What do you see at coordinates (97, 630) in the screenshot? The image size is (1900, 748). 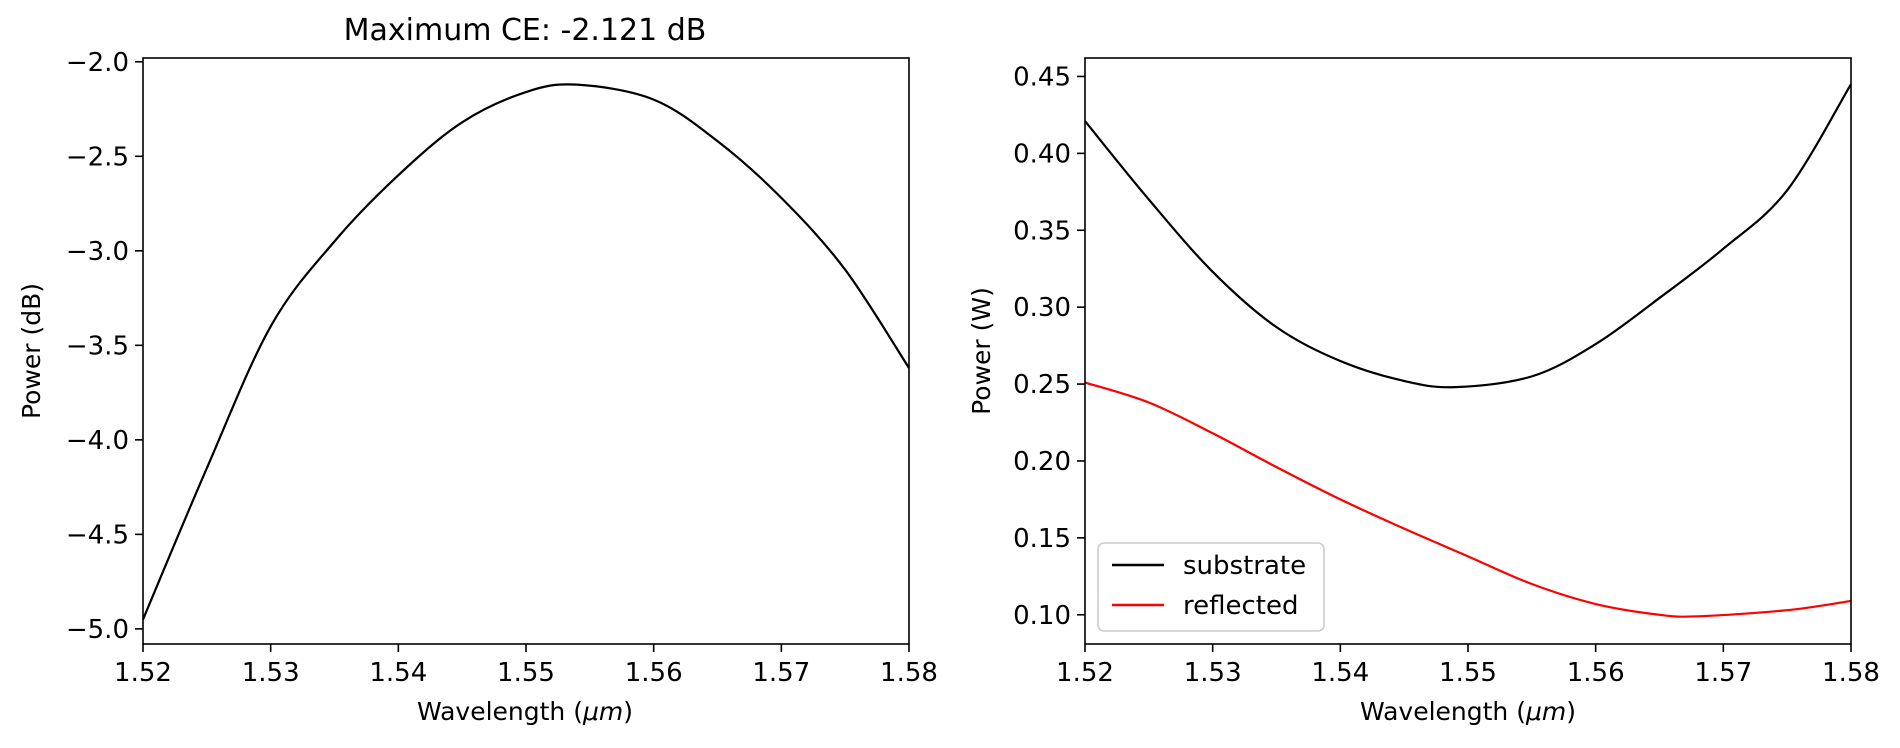 I see `chart-0-y-tick-label: −5.0` at bounding box center [97, 630].